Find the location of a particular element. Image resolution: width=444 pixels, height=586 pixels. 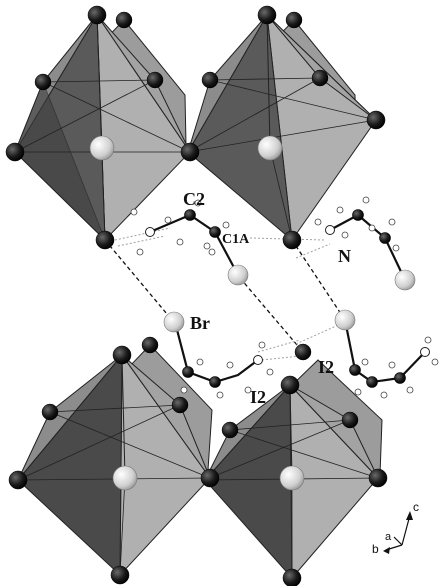

label-br: Br is located at coordinates (200, 323).